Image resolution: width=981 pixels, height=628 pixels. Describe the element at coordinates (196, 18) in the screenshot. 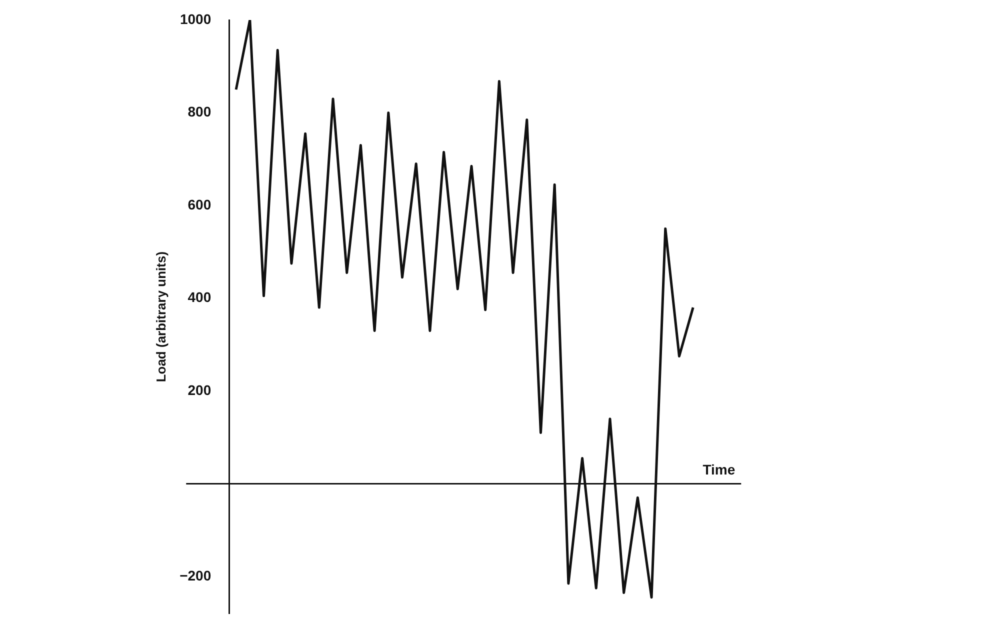

I see `y-tick-label: 1000` at that location.